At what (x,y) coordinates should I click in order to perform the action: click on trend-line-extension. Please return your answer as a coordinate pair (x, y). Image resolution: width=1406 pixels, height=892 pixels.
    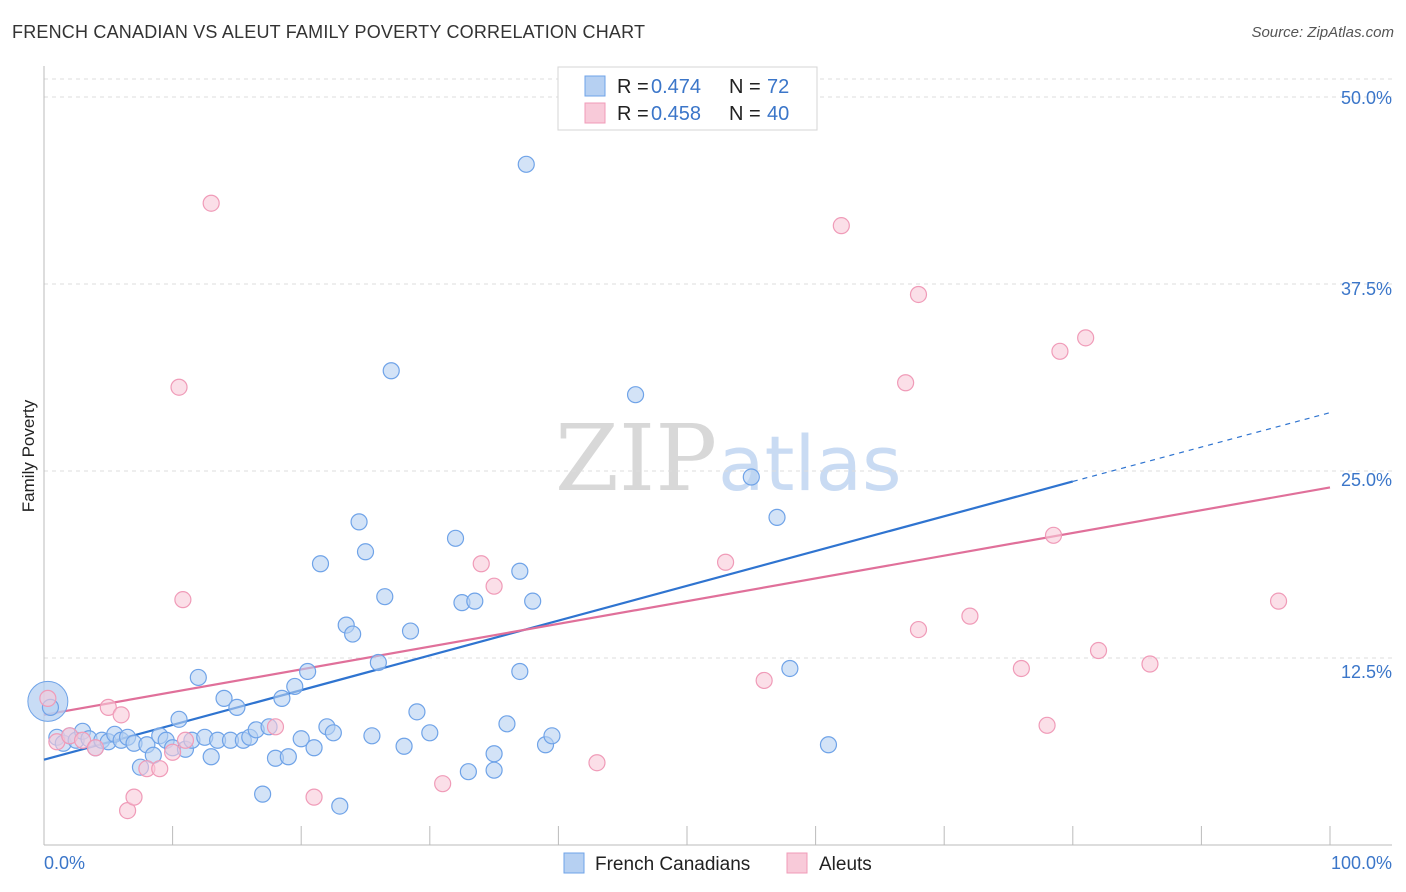
    Looking at the image, I should click on (1201, 447).